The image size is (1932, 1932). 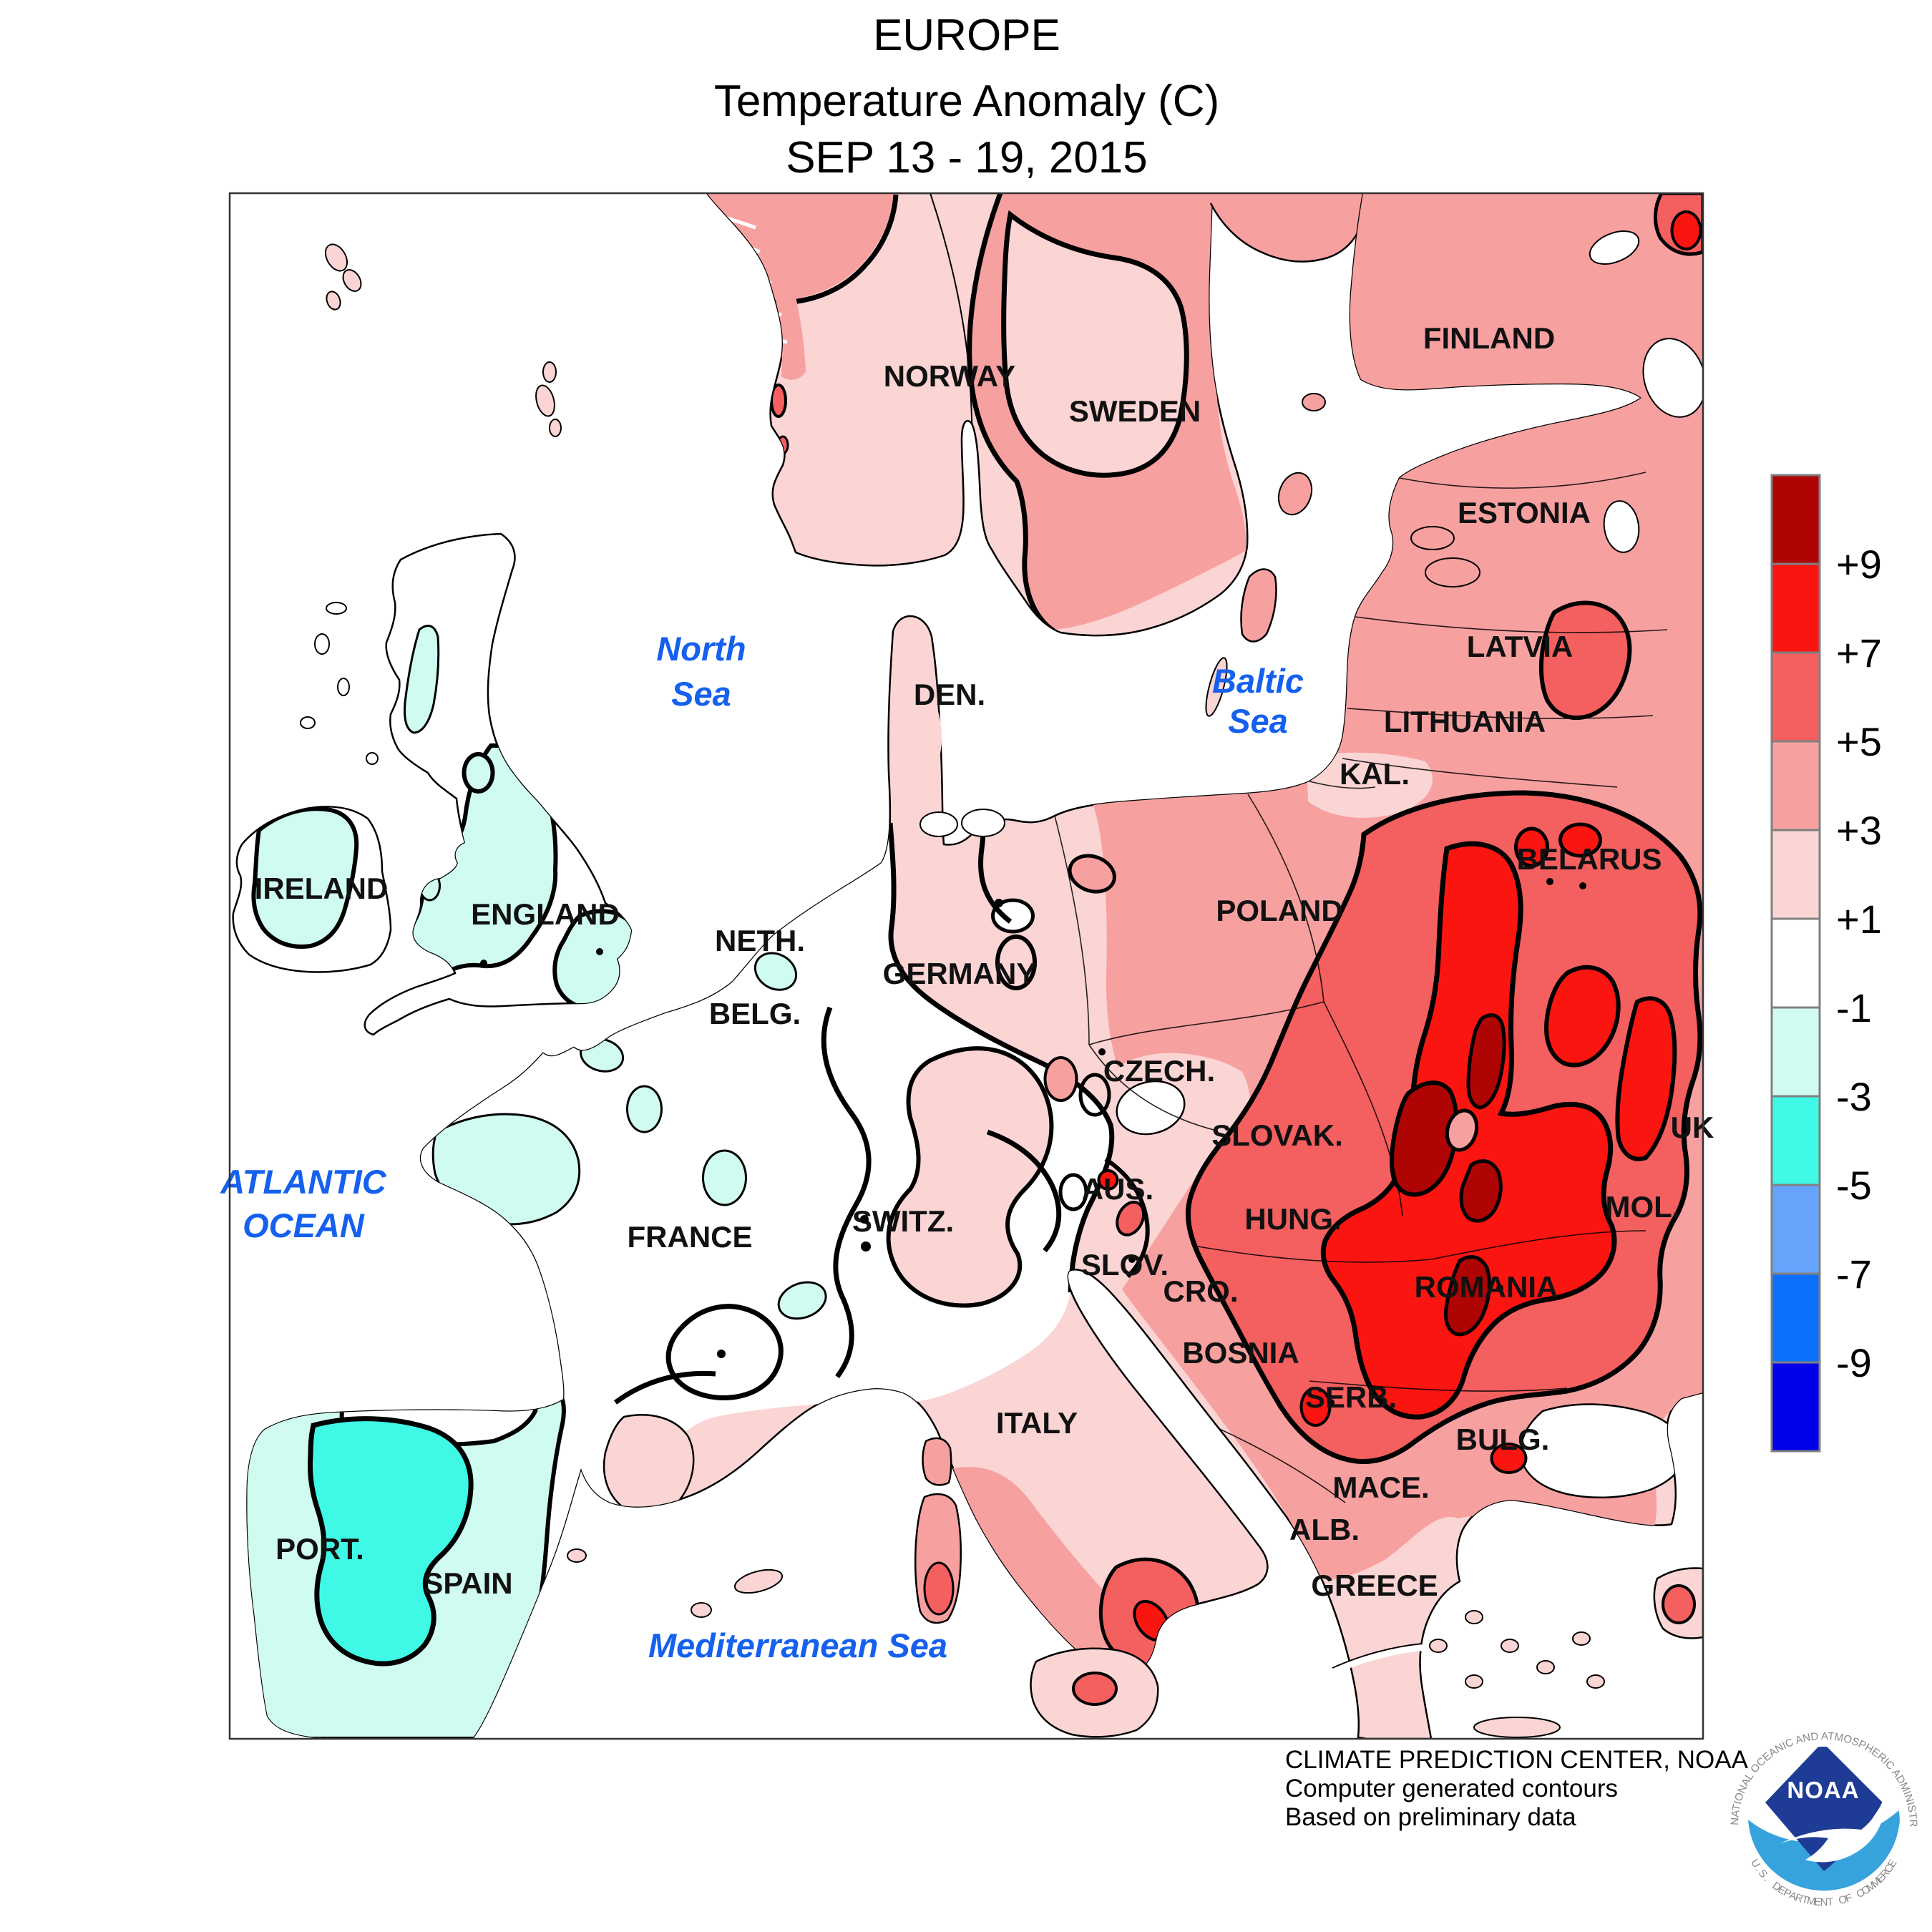 I want to click on svg-text: +5, so click(x=1859, y=741).